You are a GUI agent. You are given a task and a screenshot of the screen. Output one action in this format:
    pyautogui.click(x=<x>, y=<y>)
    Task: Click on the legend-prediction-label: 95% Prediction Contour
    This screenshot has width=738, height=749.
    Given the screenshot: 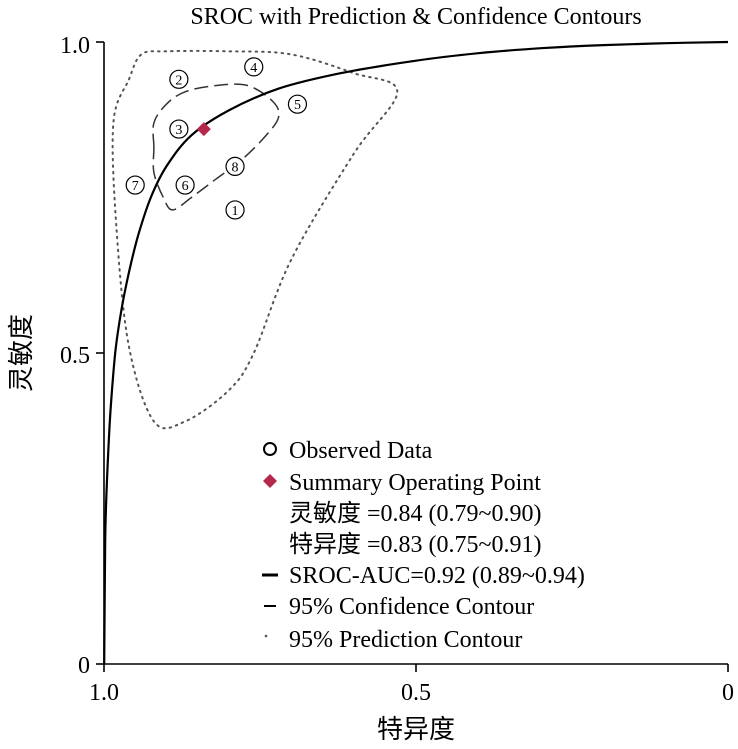 What is the action you would take?
    pyautogui.click(x=405, y=640)
    